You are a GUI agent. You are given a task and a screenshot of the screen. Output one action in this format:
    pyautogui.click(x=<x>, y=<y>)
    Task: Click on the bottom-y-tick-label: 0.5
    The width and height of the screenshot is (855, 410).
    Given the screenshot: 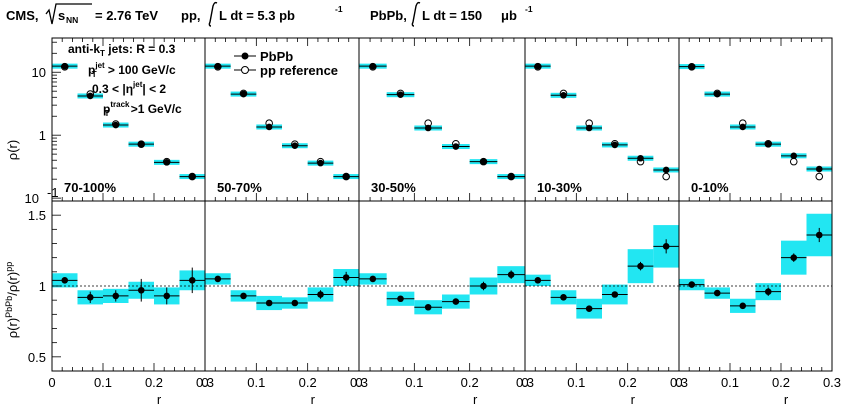 What is the action you would take?
    pyautogui.click(x=37, y=357)
    